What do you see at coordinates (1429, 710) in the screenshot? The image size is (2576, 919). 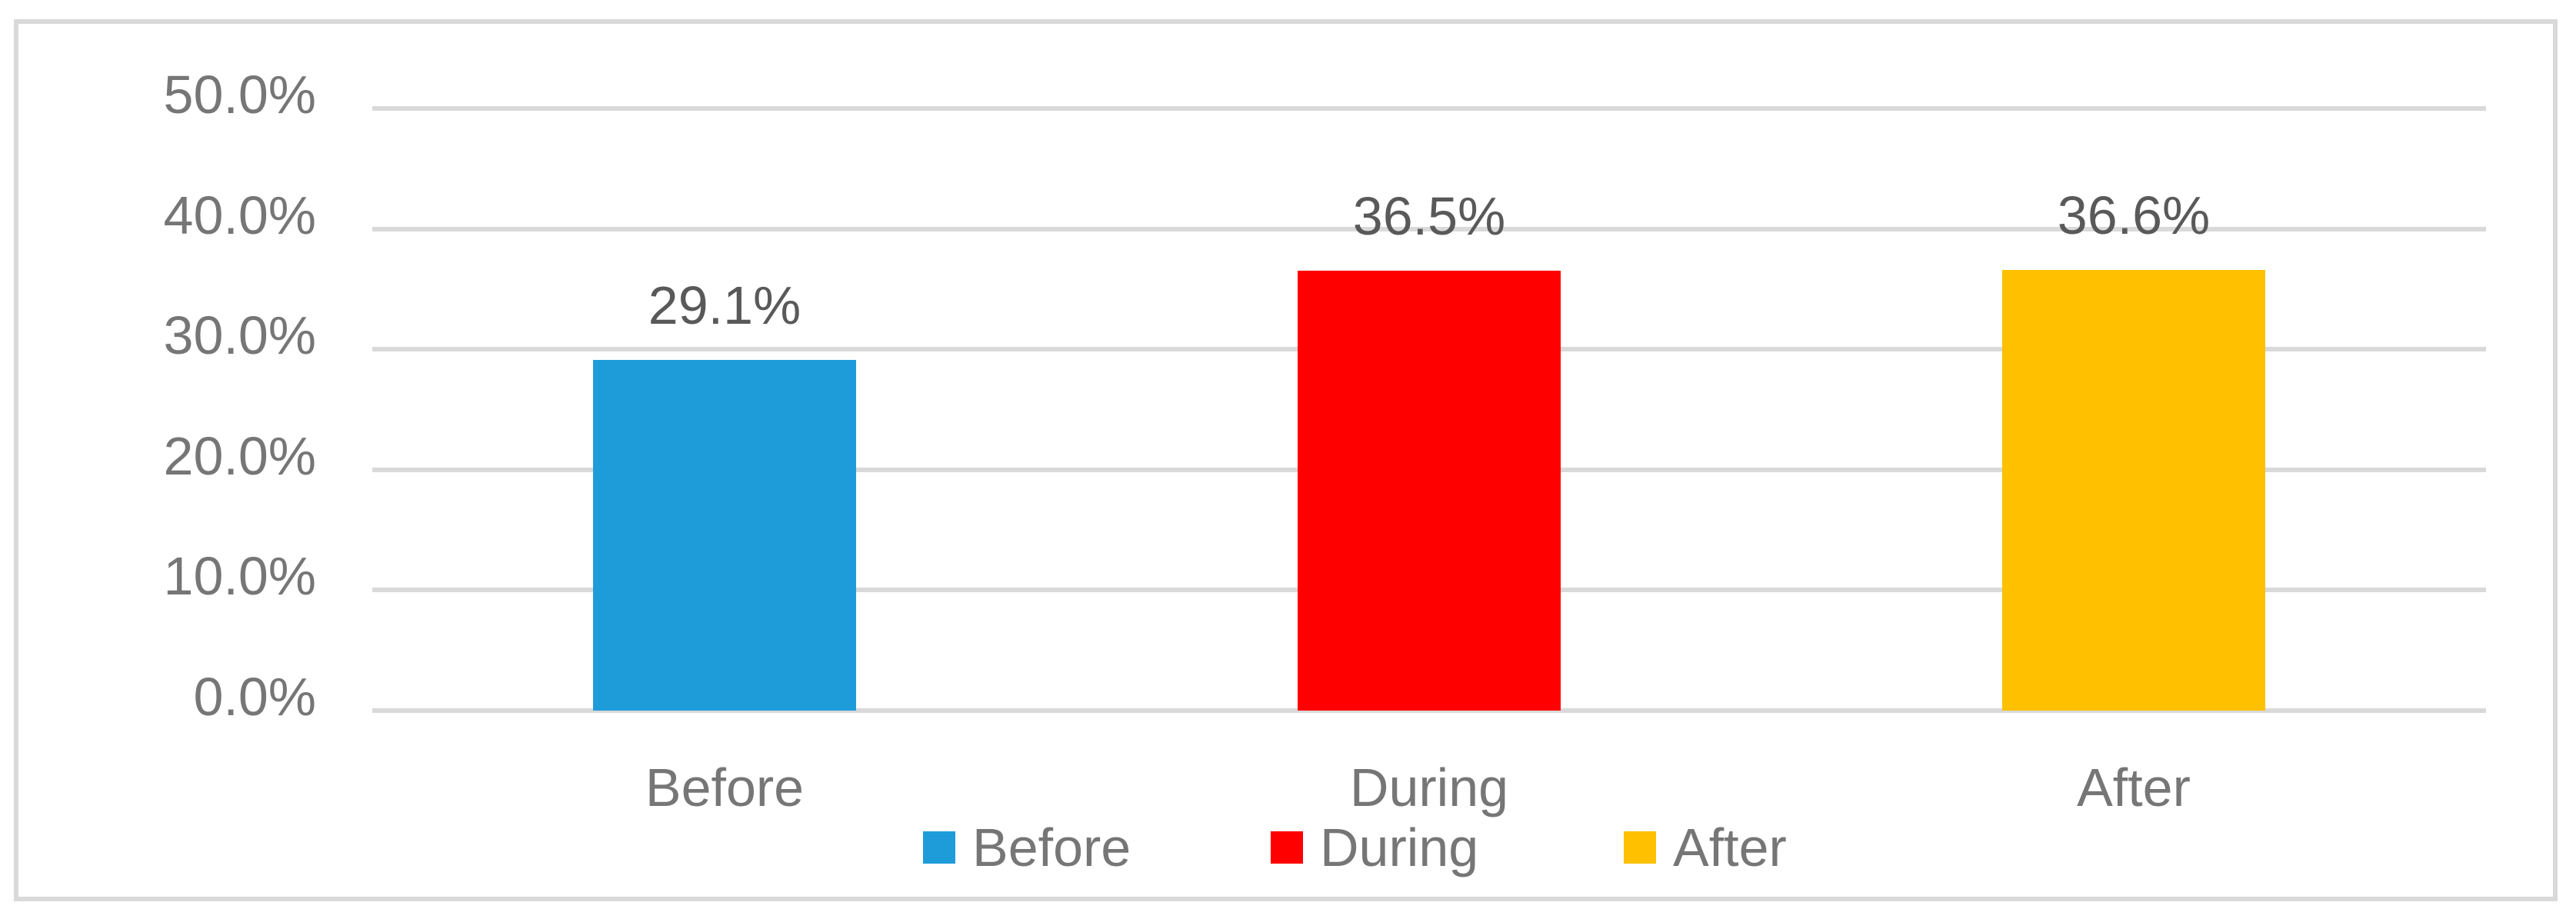 I see `gridline-0-baseline` at bounding box center [1429, 710].